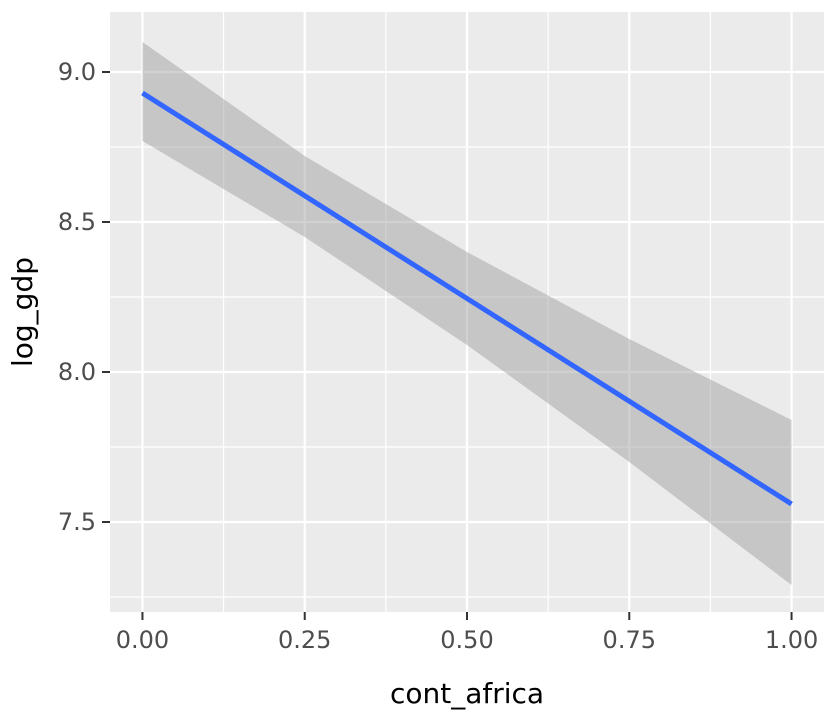  I want to click on x-tick-label: 0.00, so click(142, 640).